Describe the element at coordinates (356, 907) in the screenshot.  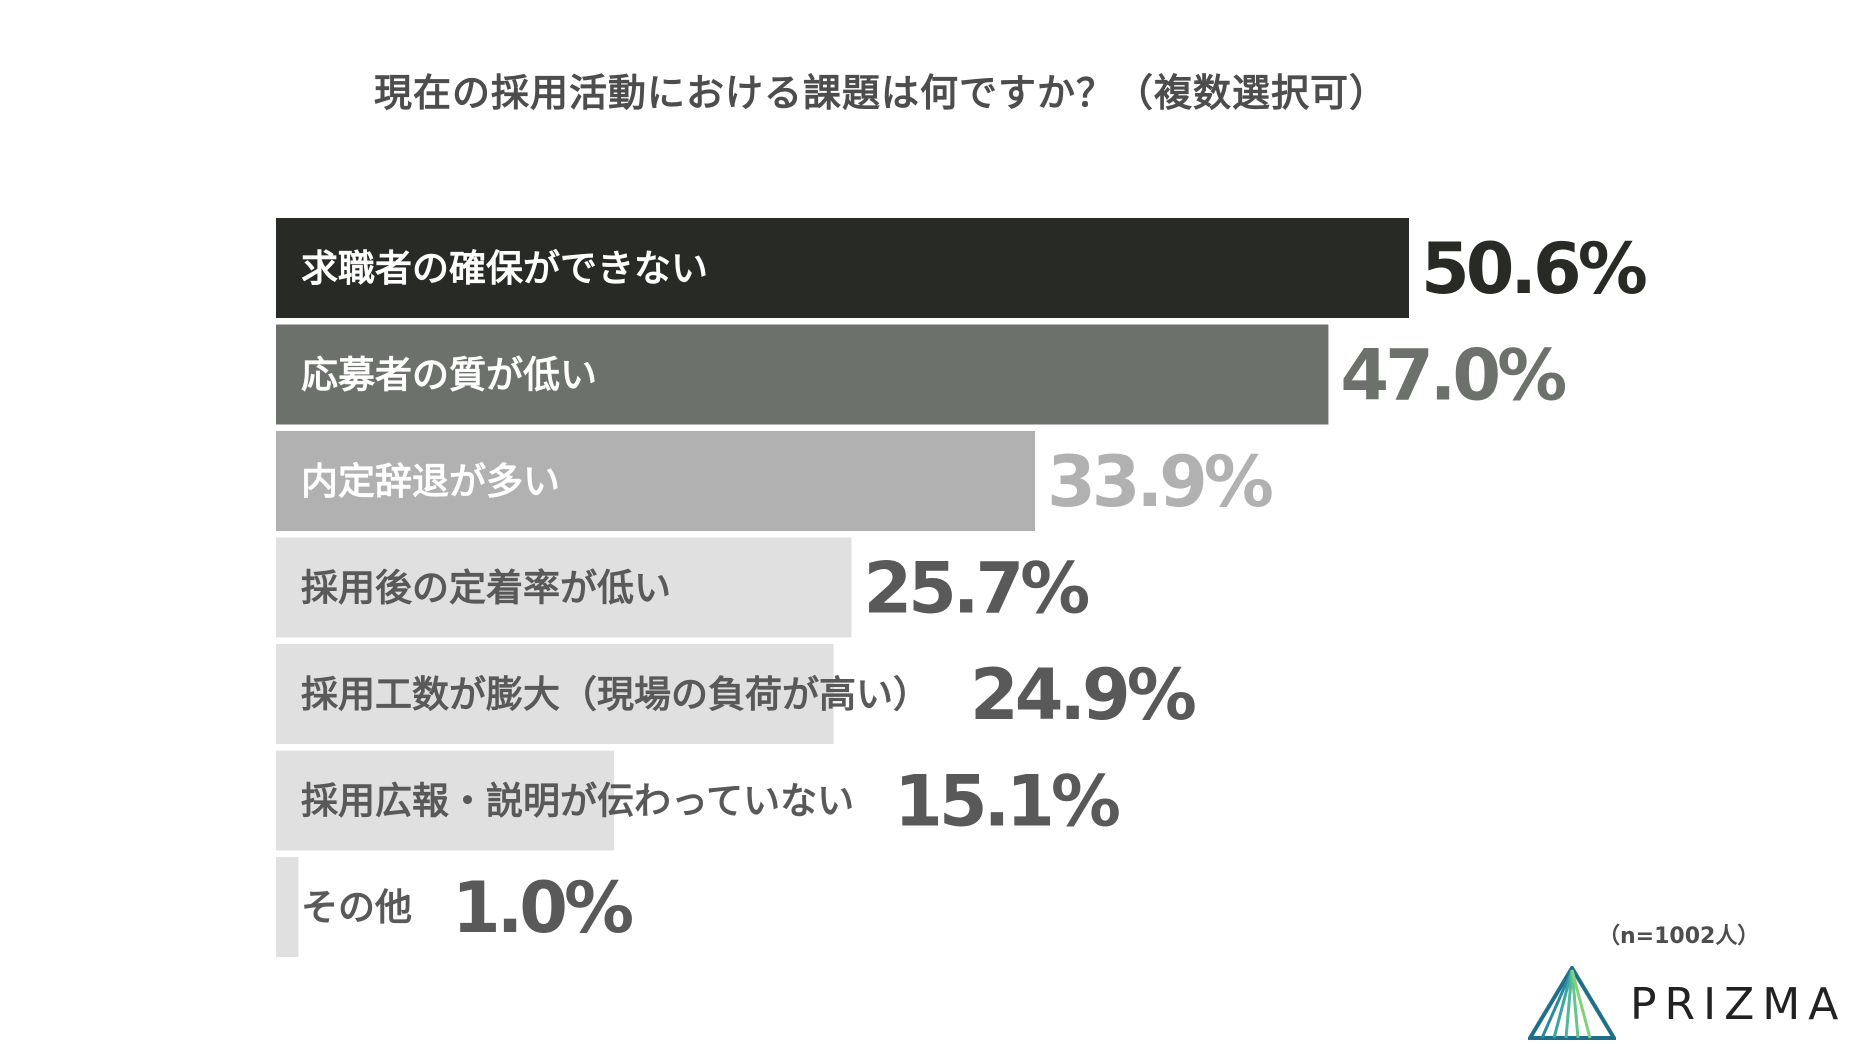
I see `category-label-7: その他` at that location.